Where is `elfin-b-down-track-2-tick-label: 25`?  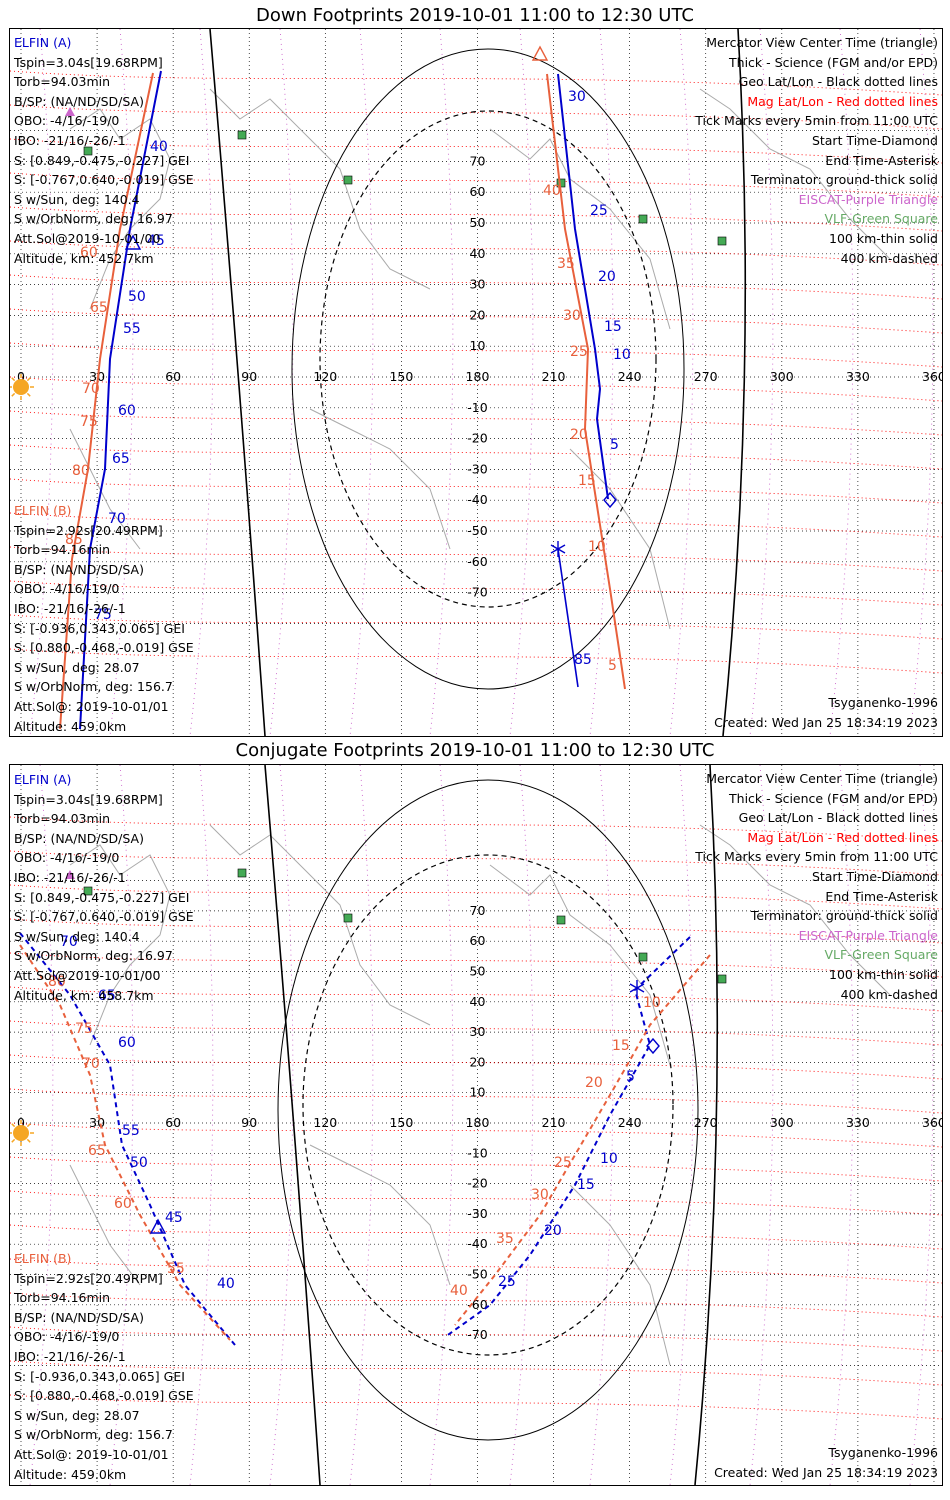
elfin-b-down-track-2-tick-label: 25 is located at coordinates (579, 352).